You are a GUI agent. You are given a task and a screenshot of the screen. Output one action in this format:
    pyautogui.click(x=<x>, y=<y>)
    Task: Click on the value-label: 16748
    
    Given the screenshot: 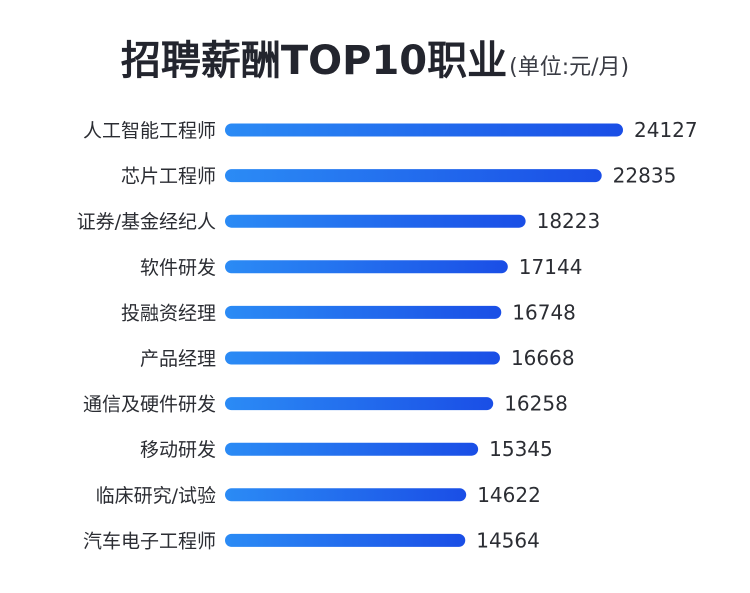 What is the action you would take?
    pyautogui.click(x=544, y=312)
    